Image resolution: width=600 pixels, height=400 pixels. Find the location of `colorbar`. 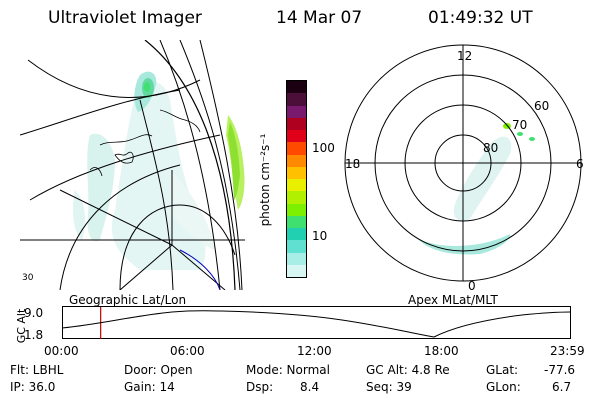

colorbar is located at coordinates (296, 179).